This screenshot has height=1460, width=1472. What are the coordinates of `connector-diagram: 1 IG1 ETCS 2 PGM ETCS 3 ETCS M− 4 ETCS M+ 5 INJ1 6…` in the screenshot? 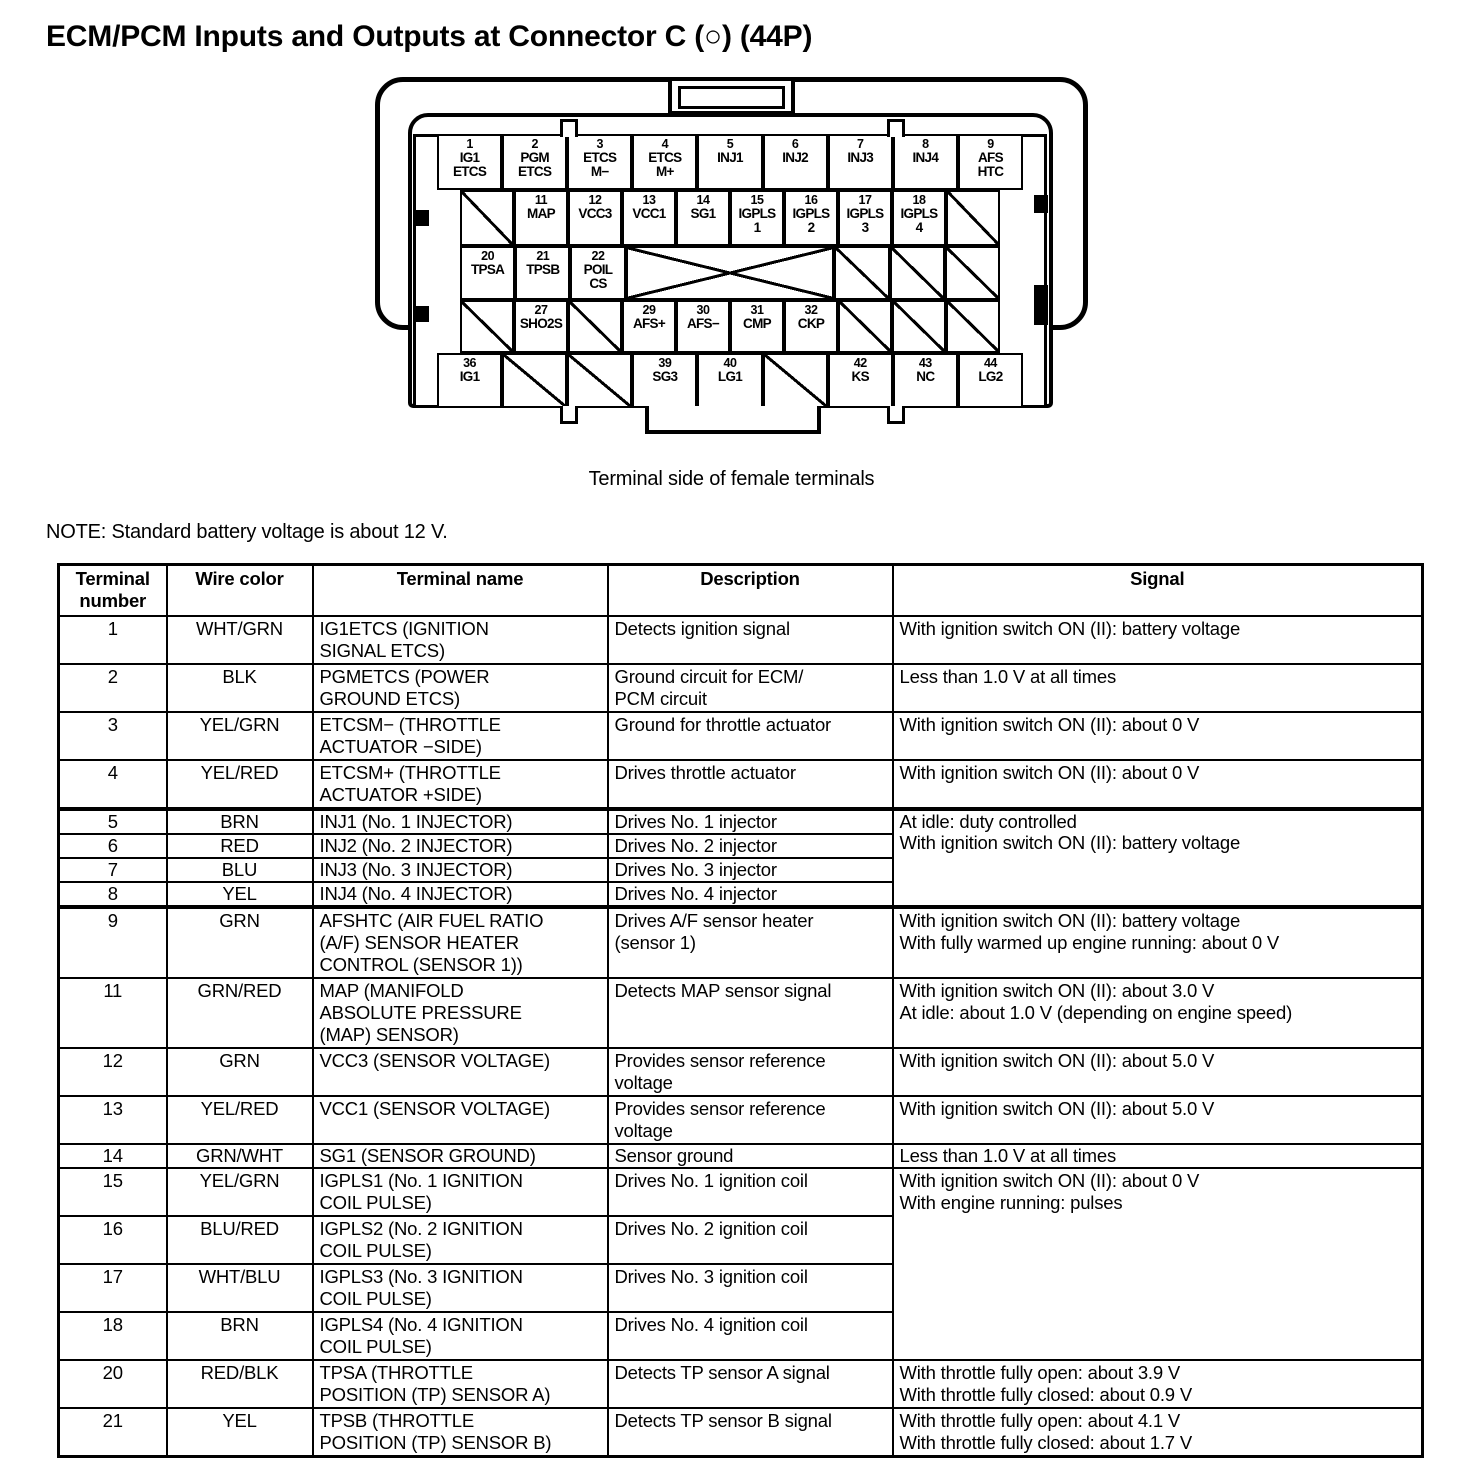 It's located at (731, 272).